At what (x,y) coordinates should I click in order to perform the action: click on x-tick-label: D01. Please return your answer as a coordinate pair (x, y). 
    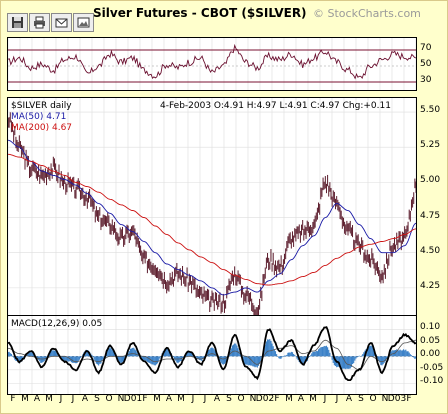
    Looking at the image, I should click on (133, 399).